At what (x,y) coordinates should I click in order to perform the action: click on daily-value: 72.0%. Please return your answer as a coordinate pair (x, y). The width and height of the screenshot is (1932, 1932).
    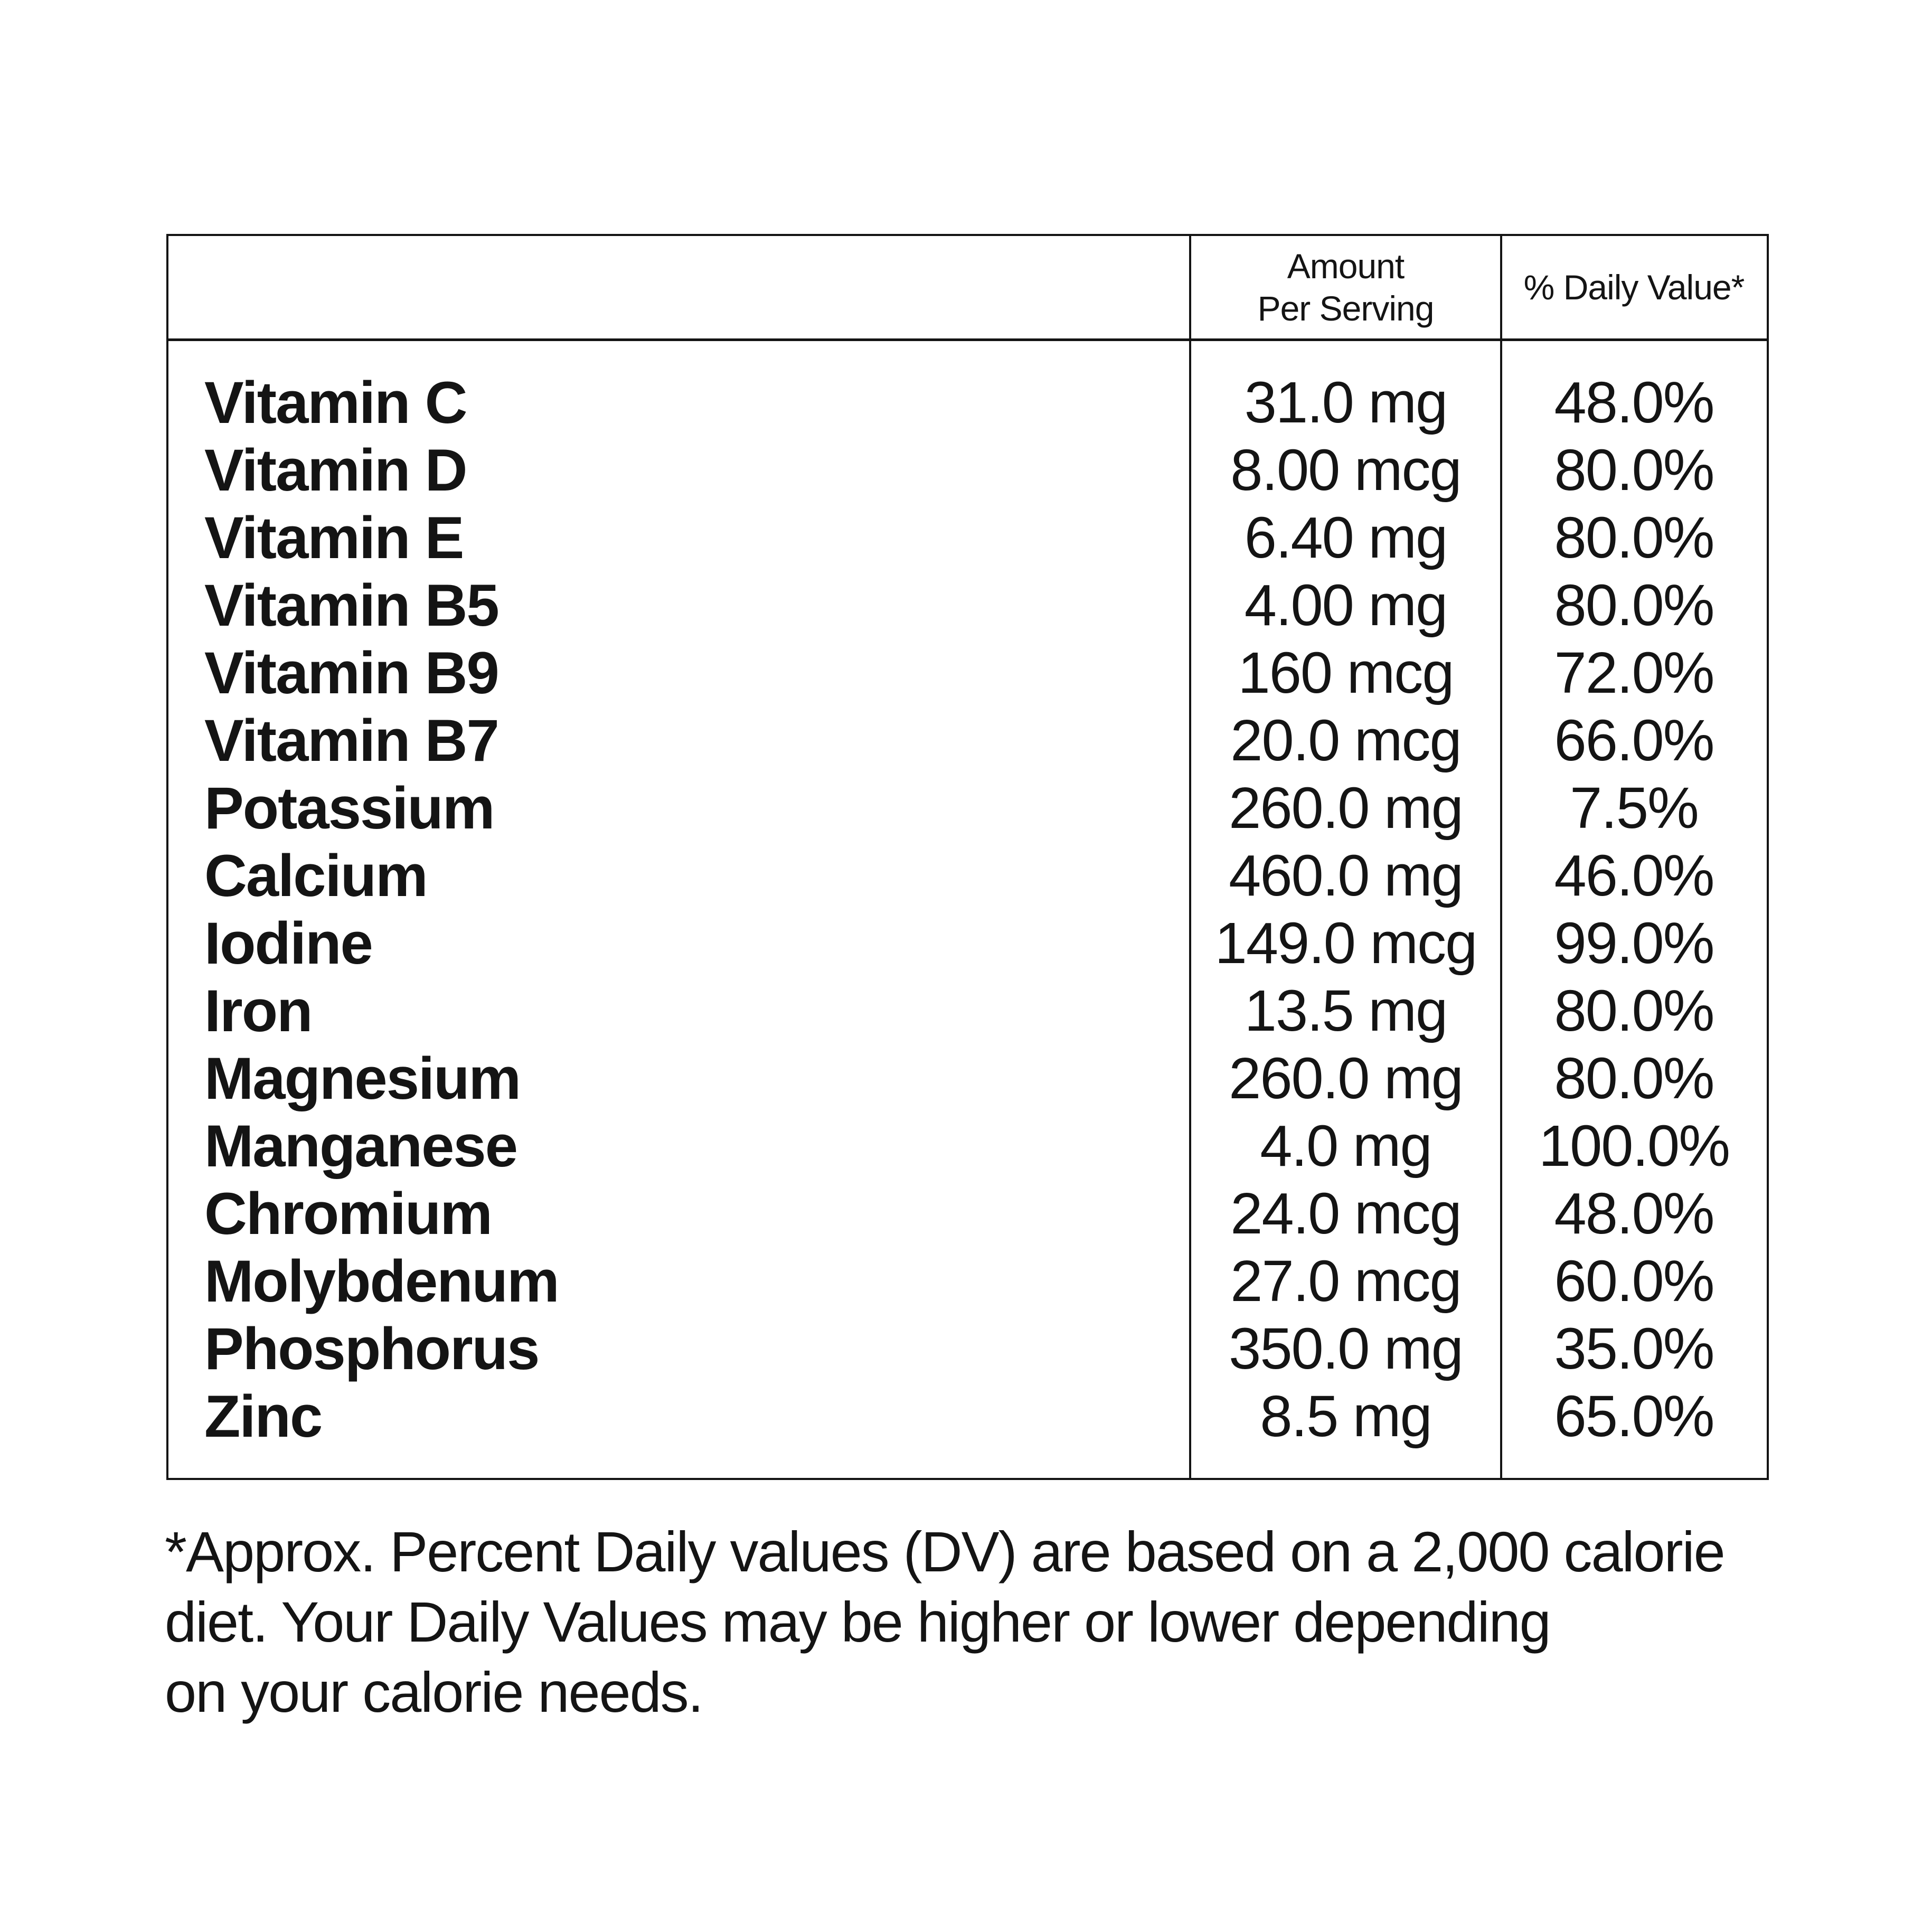
    Looking at the image, I should click on (1635, 673).